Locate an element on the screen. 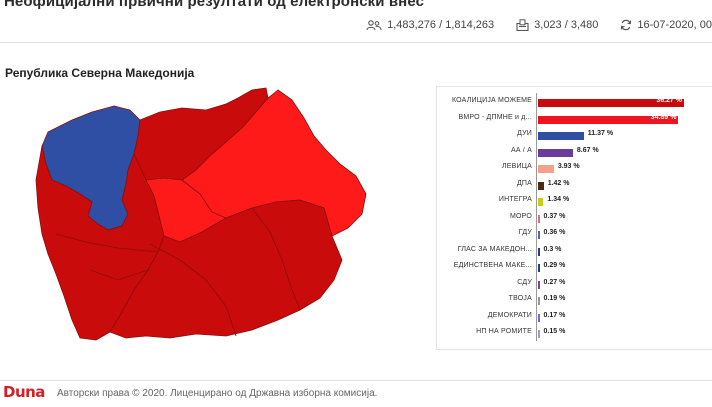  result-row: ДПА 1.42 % is located at coordinates (574, 186).